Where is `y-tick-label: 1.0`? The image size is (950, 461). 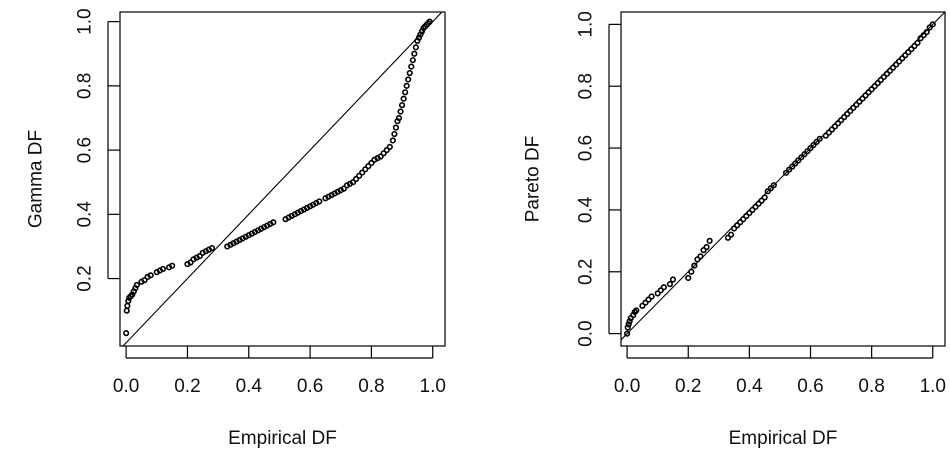
y-tick-label: 1.0 is located at coordinates (85, 21).